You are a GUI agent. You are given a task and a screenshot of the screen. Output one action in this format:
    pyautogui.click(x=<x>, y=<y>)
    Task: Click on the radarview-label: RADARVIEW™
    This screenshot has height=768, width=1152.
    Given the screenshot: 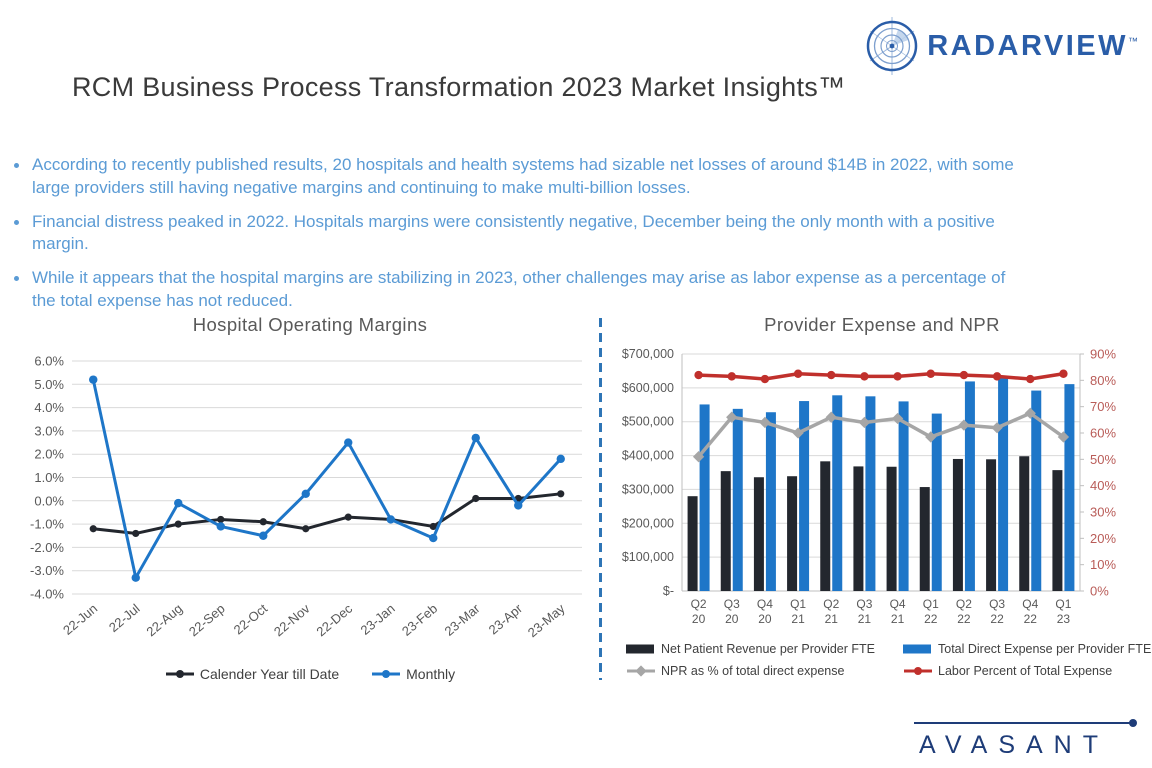 What is the action you would take?
    pyautogui.click(x=1032, y=45)
    